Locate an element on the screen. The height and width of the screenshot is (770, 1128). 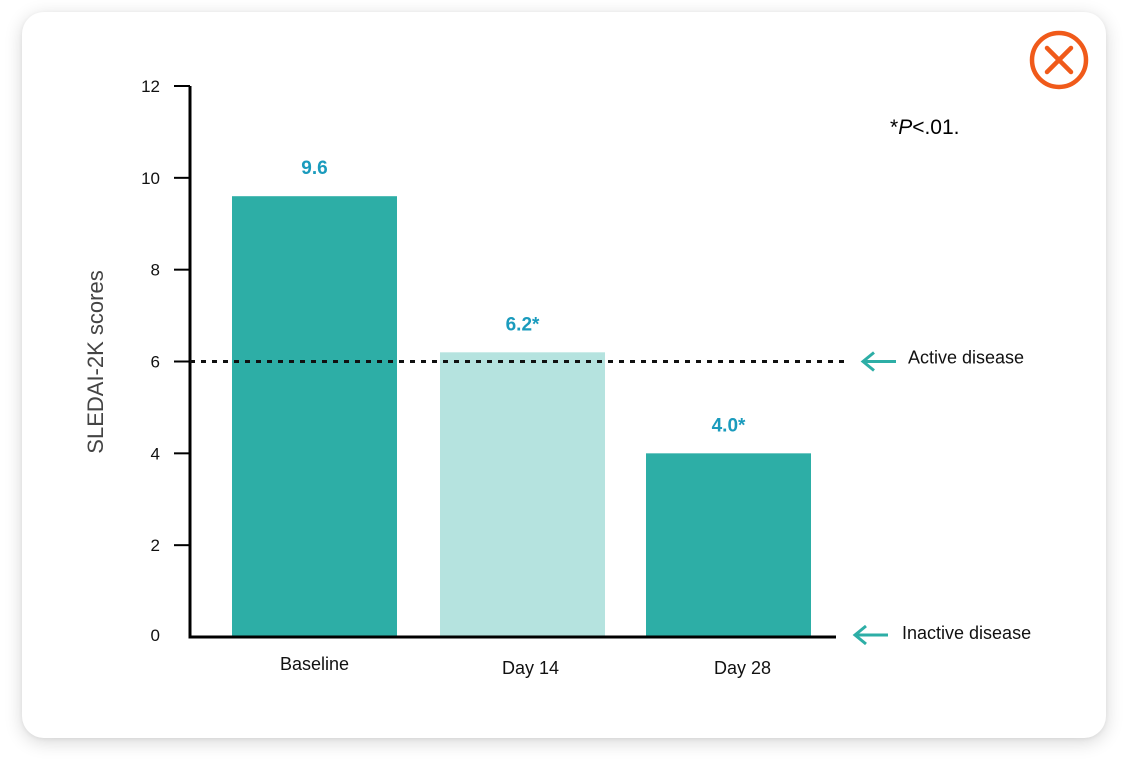
y-tick-label: 10 is located at coordinates (150, 178).